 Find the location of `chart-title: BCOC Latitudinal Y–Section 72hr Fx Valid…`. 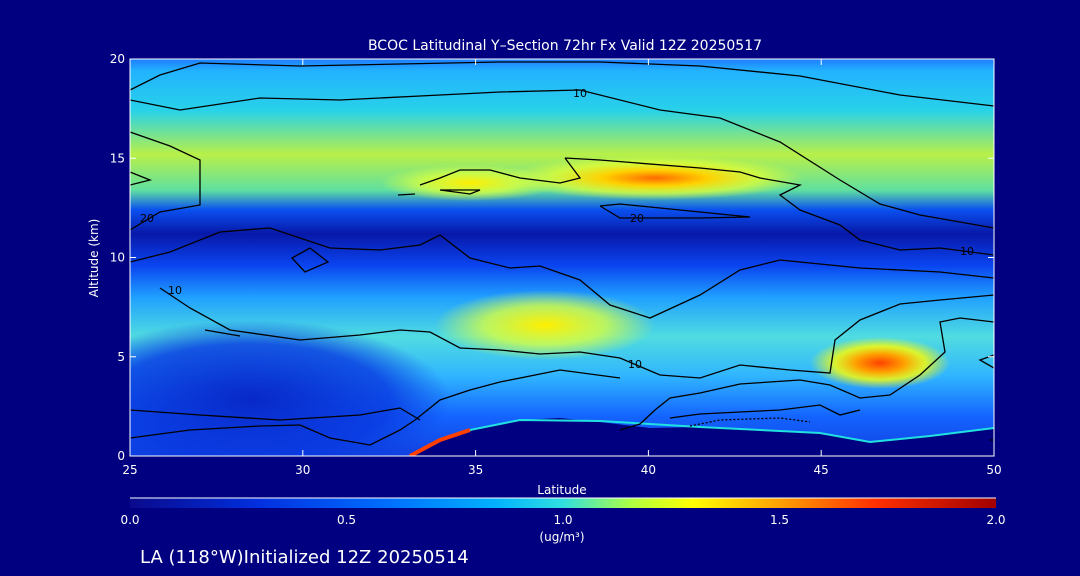

chart-title: BCOC Latitudinal Y–Section 72hr Fx Valid… is located at coordinates (565, 46).